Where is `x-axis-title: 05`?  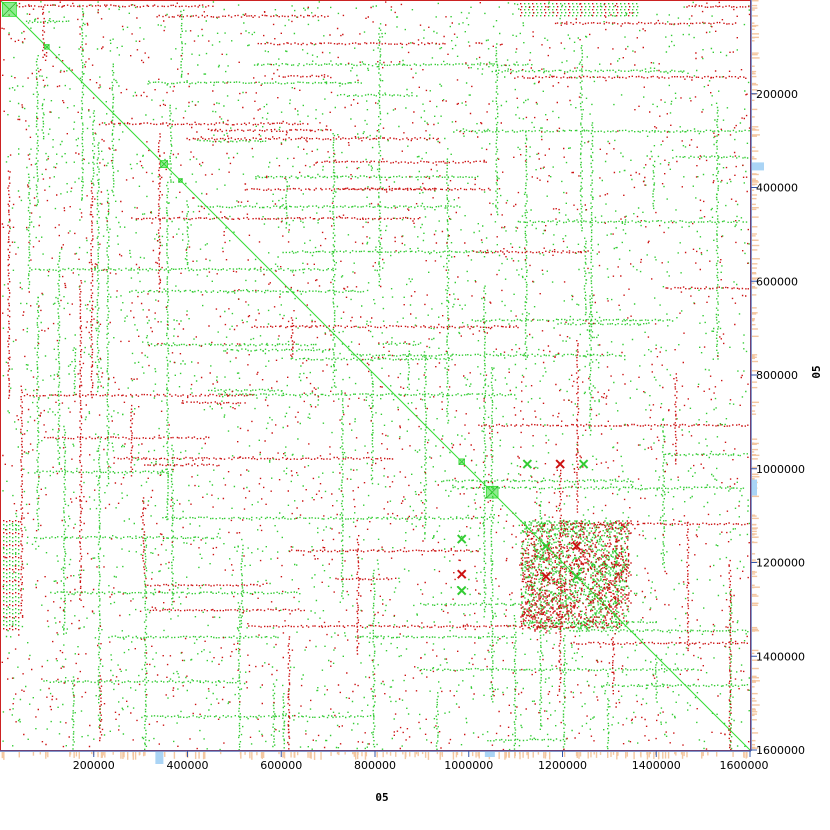
x-axis-title: 05 is located at coordinates (381, 797).